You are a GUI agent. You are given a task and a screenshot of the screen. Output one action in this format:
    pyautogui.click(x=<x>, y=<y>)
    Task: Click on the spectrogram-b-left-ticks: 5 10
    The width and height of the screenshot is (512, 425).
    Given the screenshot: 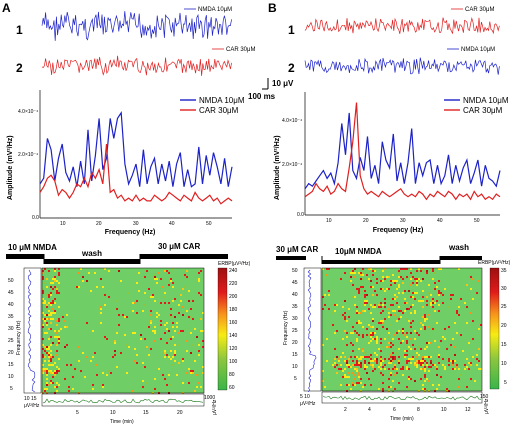 What is the action you would take?
    pyautogui.click(x=305, y=397)
    